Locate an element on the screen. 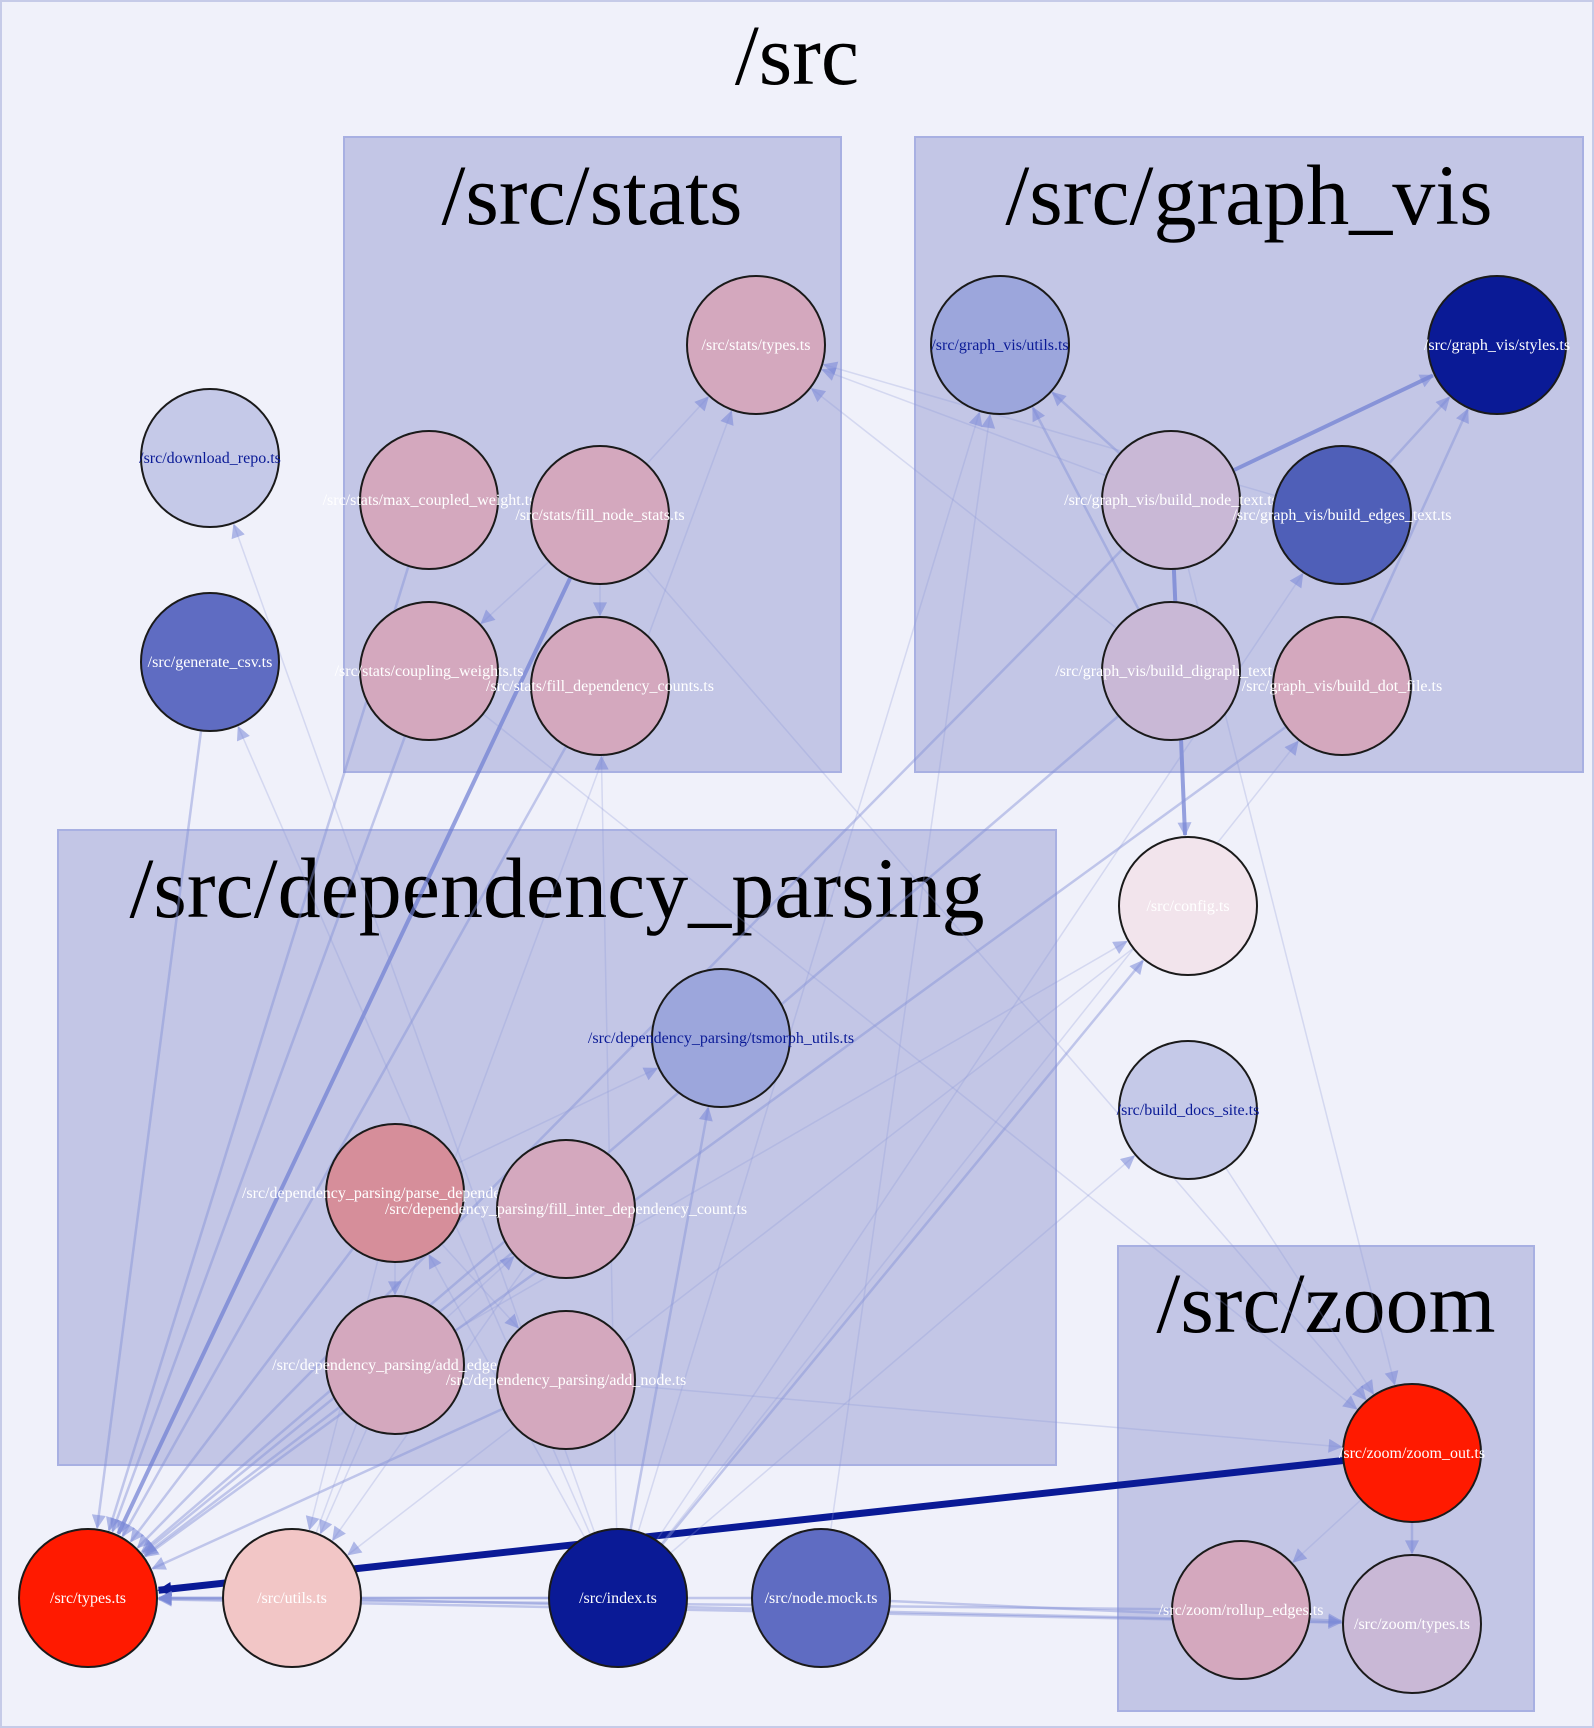  node-max-coupled: /src/stats/max_coupled_weight.ts is located at coordinates (429, 500).